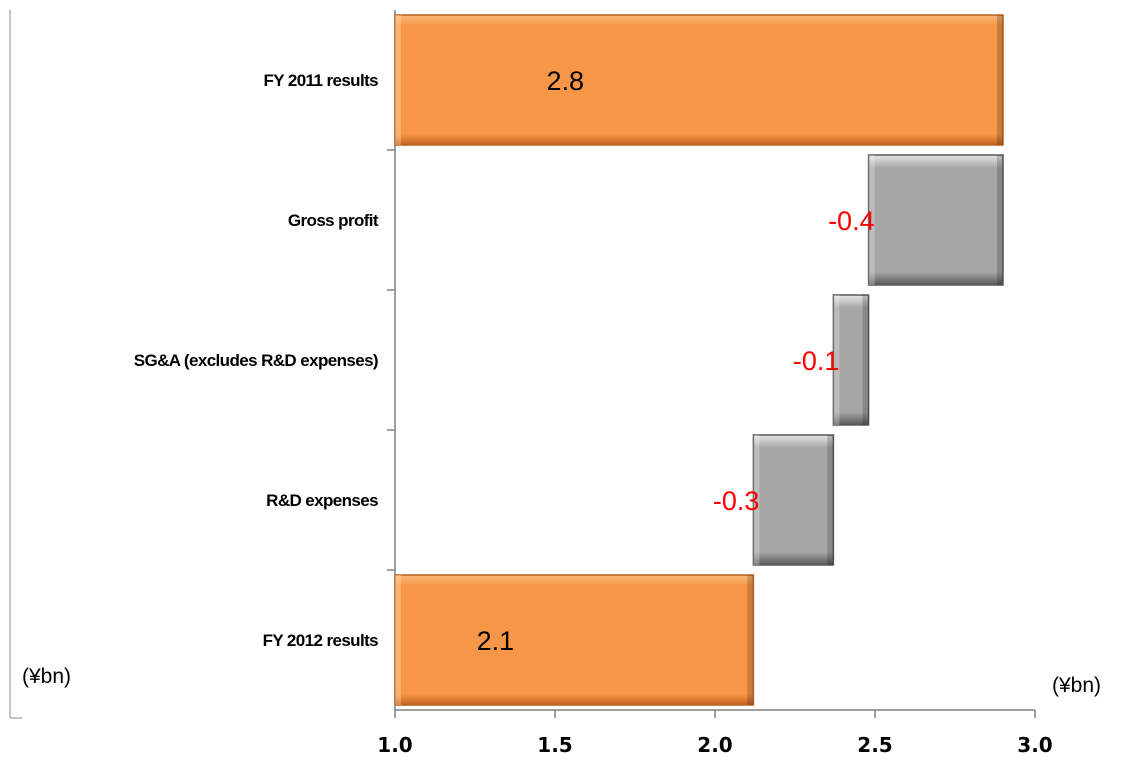 This screenshot has width=1135, height=760. Describe the element at coordinates (321, 80) in the screenshot. I see `category-label: FY 2011 results` at that location.